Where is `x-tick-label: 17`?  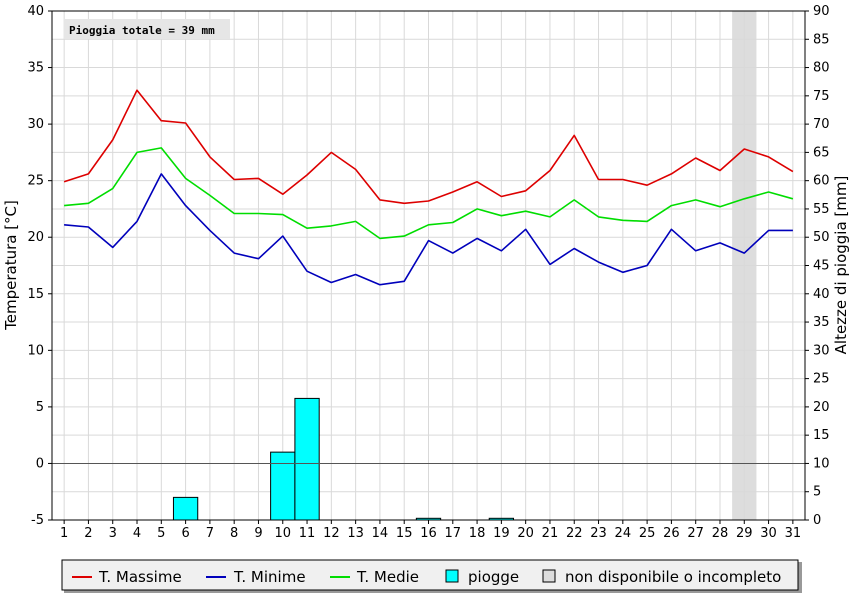
x-tick-label: 17 is located at coordinates (453, 533).